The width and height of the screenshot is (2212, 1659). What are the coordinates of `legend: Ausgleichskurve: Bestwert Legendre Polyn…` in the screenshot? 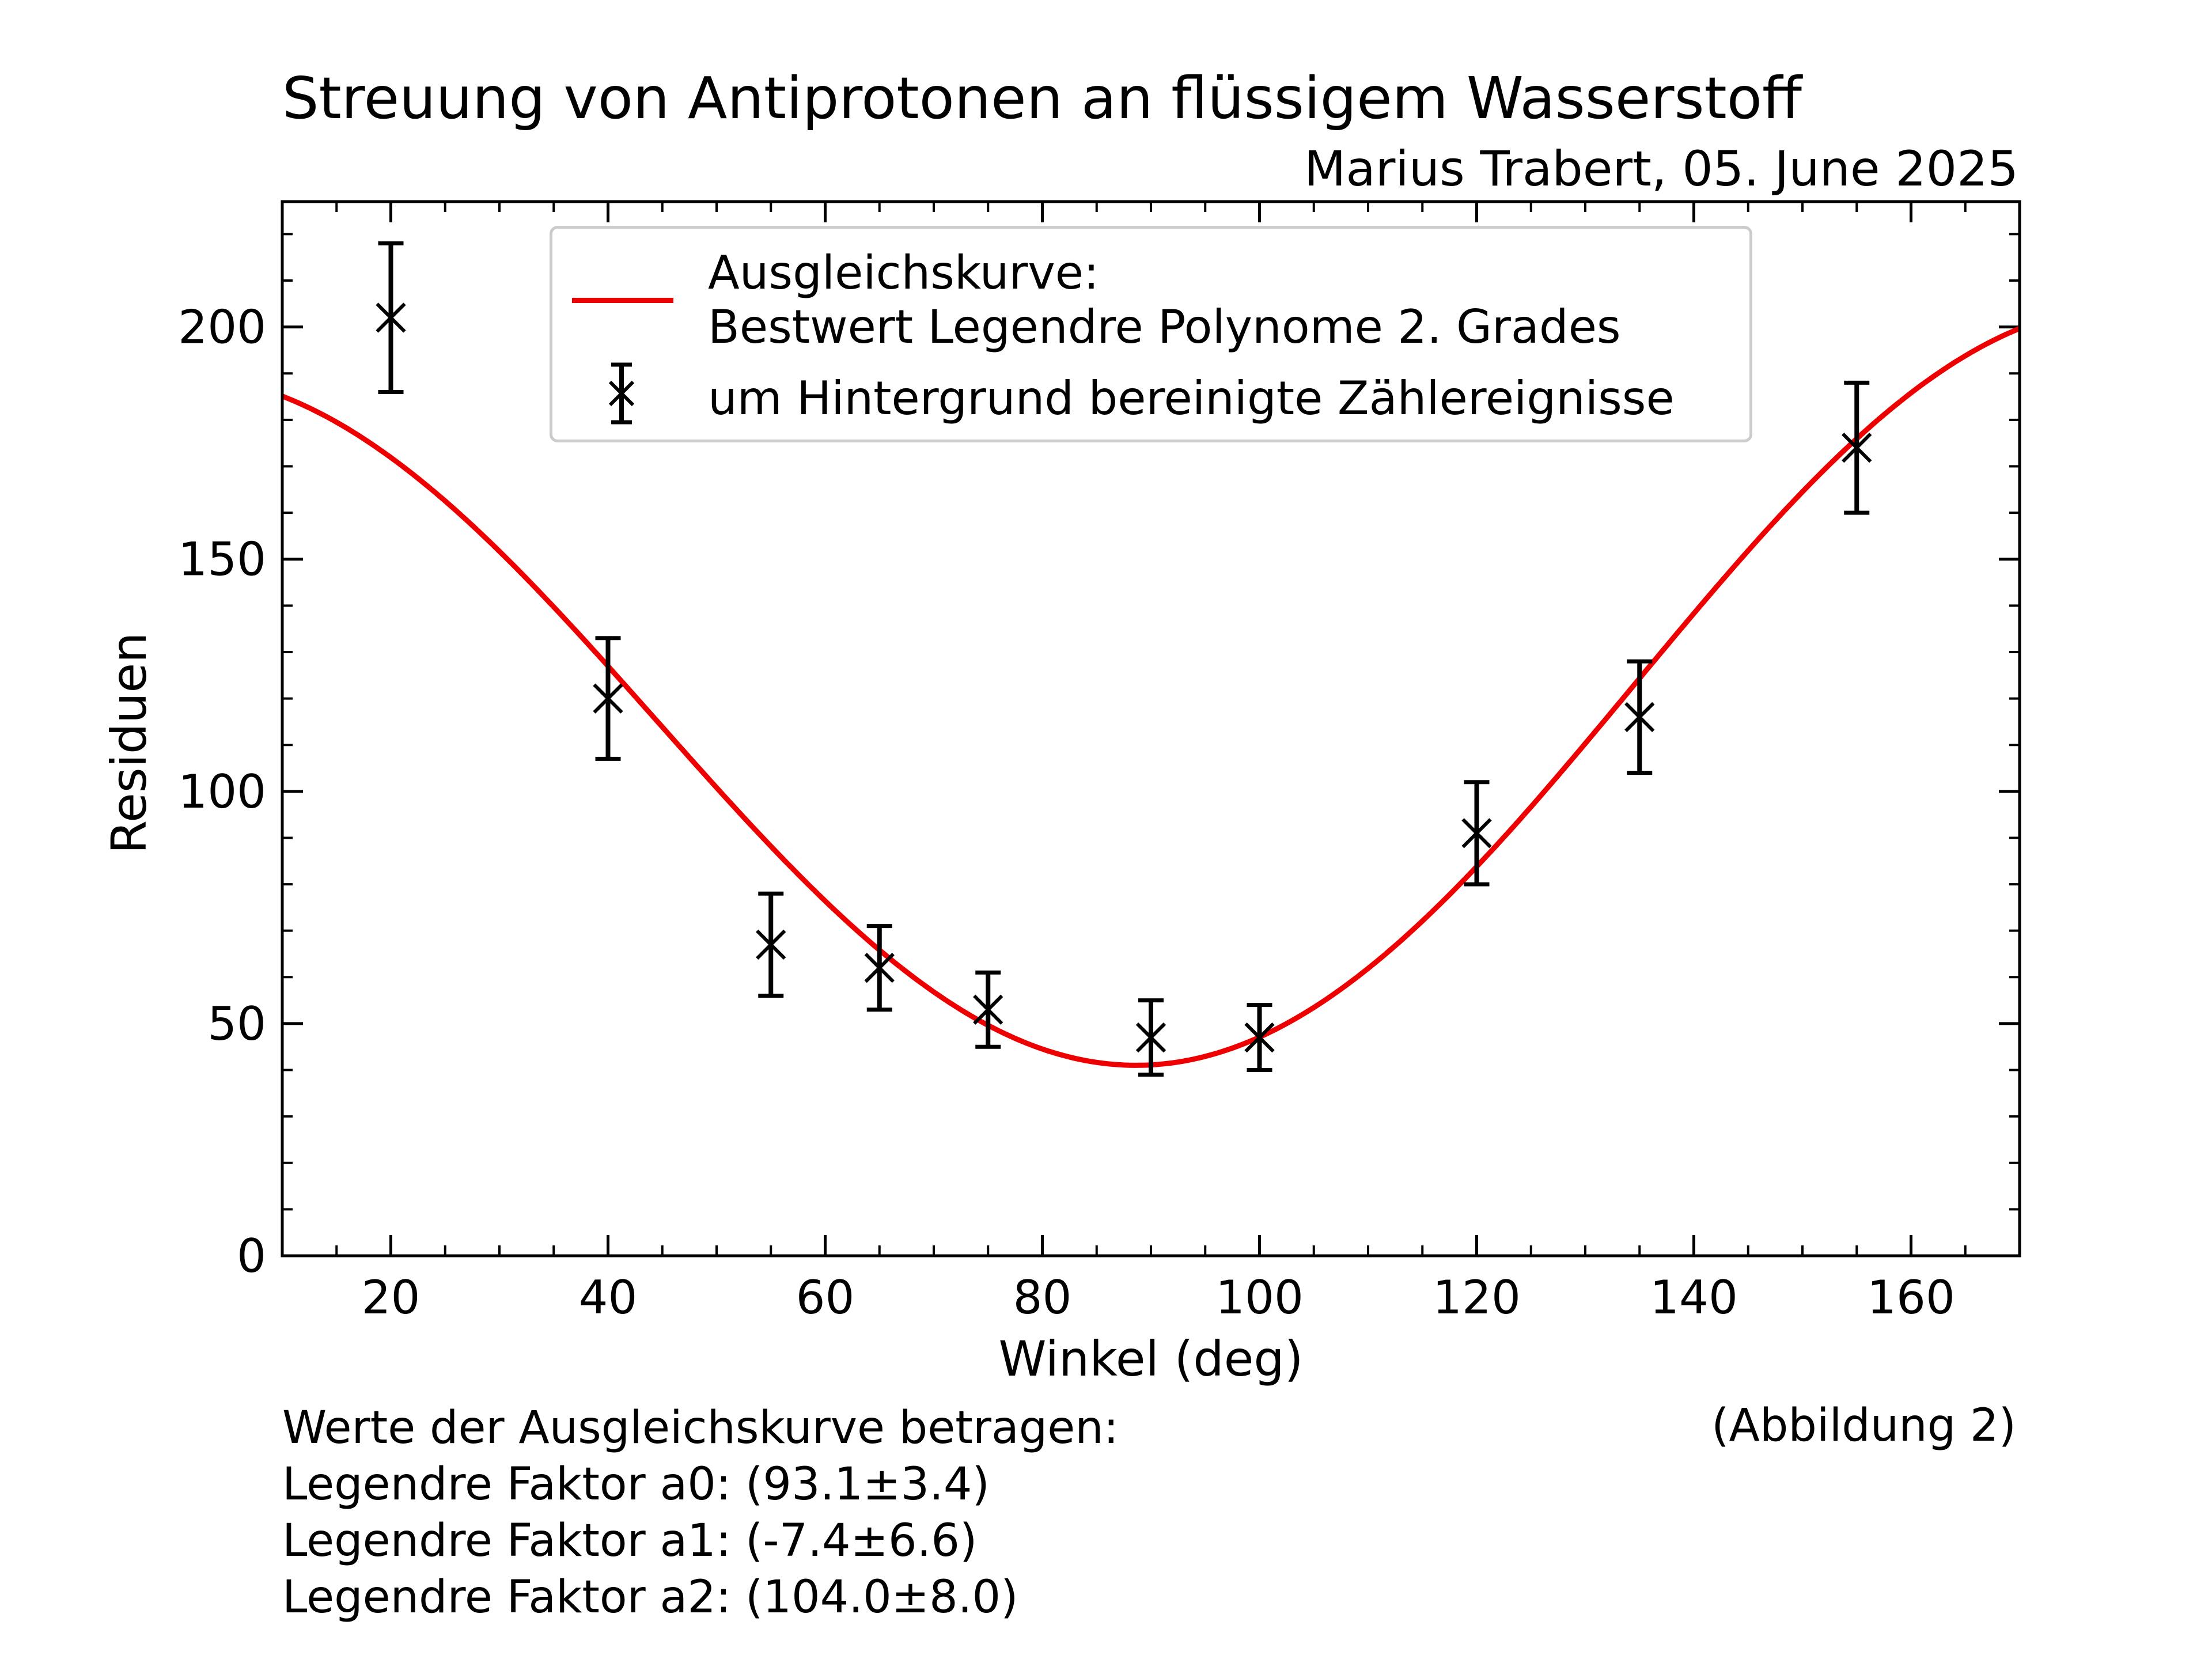 It's located at (1151, 334).